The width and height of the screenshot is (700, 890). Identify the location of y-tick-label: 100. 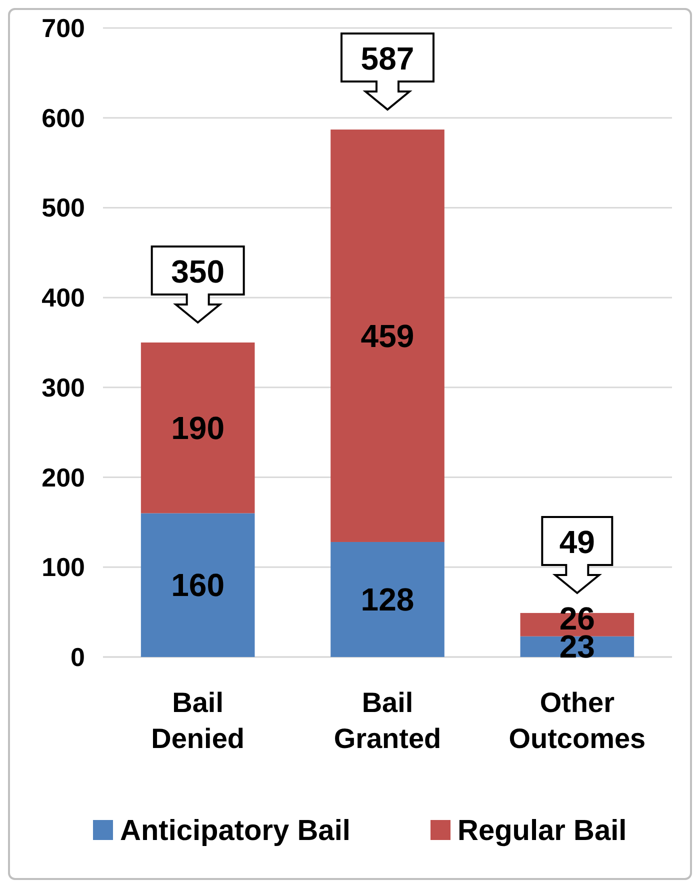
(63, 567).